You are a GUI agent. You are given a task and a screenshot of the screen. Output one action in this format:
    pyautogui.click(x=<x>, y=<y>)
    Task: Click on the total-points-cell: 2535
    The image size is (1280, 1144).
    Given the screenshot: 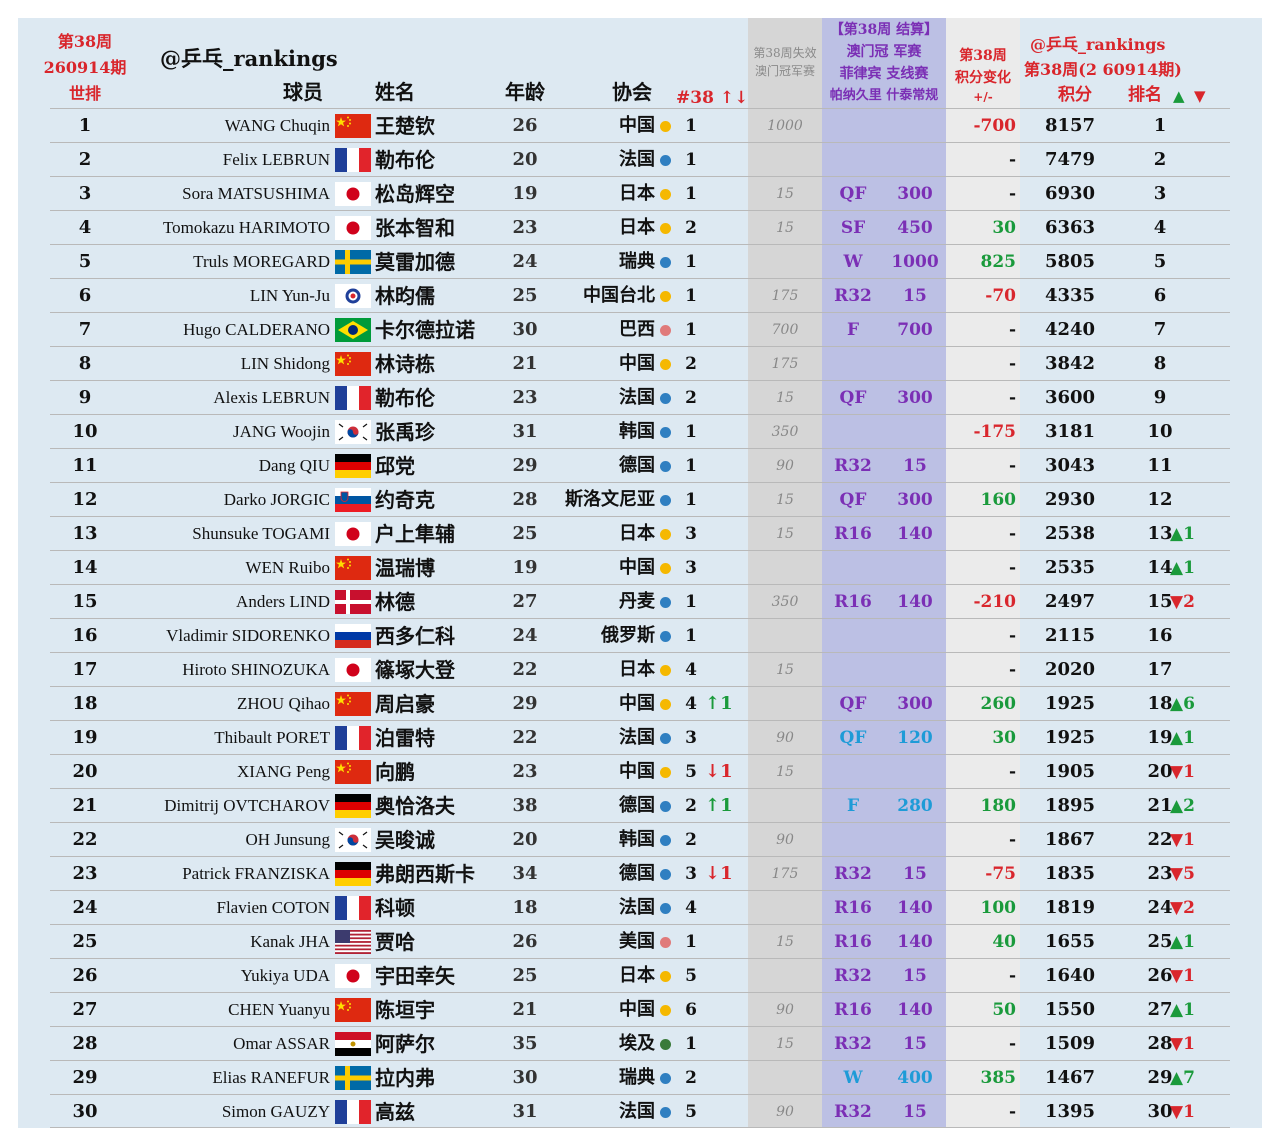 What is the action you would take?
    pyautogui.click(x=1070, y=567)
    